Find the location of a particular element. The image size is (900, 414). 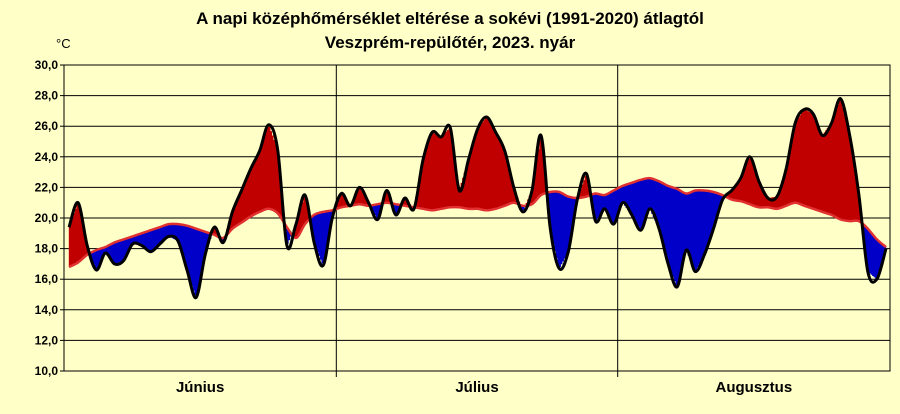

y-tick-label: 26,0 is located at coordinates (47, 126).